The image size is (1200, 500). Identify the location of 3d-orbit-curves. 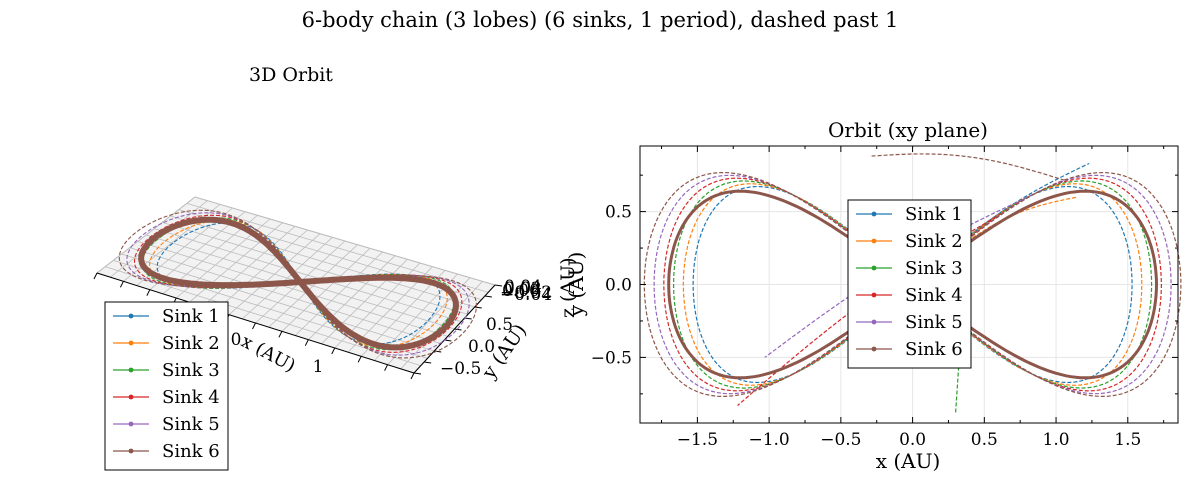
(298, 284).